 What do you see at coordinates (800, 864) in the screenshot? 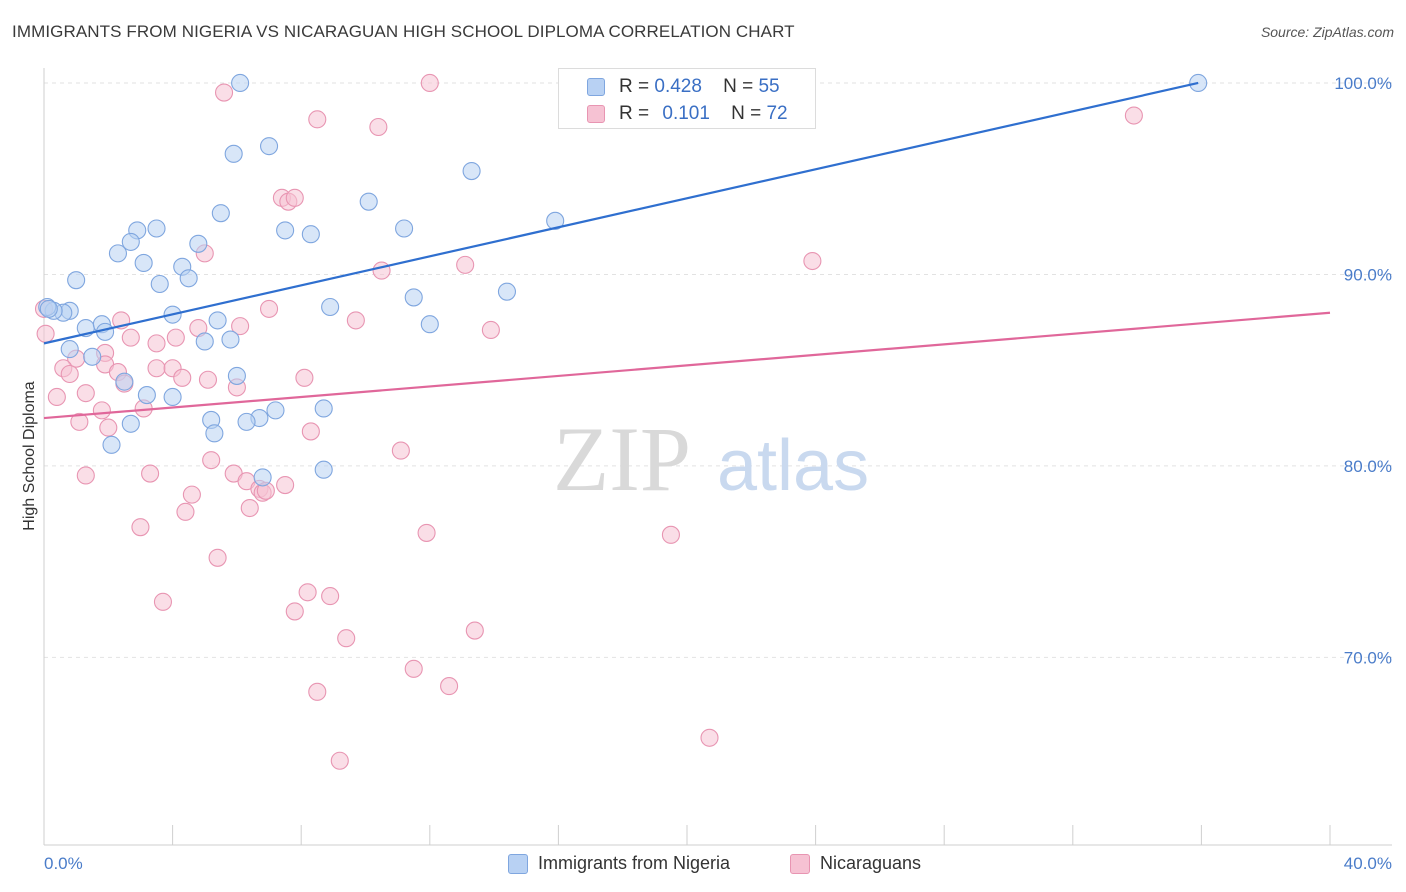
I see `series-swatch-nicaraguans` at bounding box center [800, 864].